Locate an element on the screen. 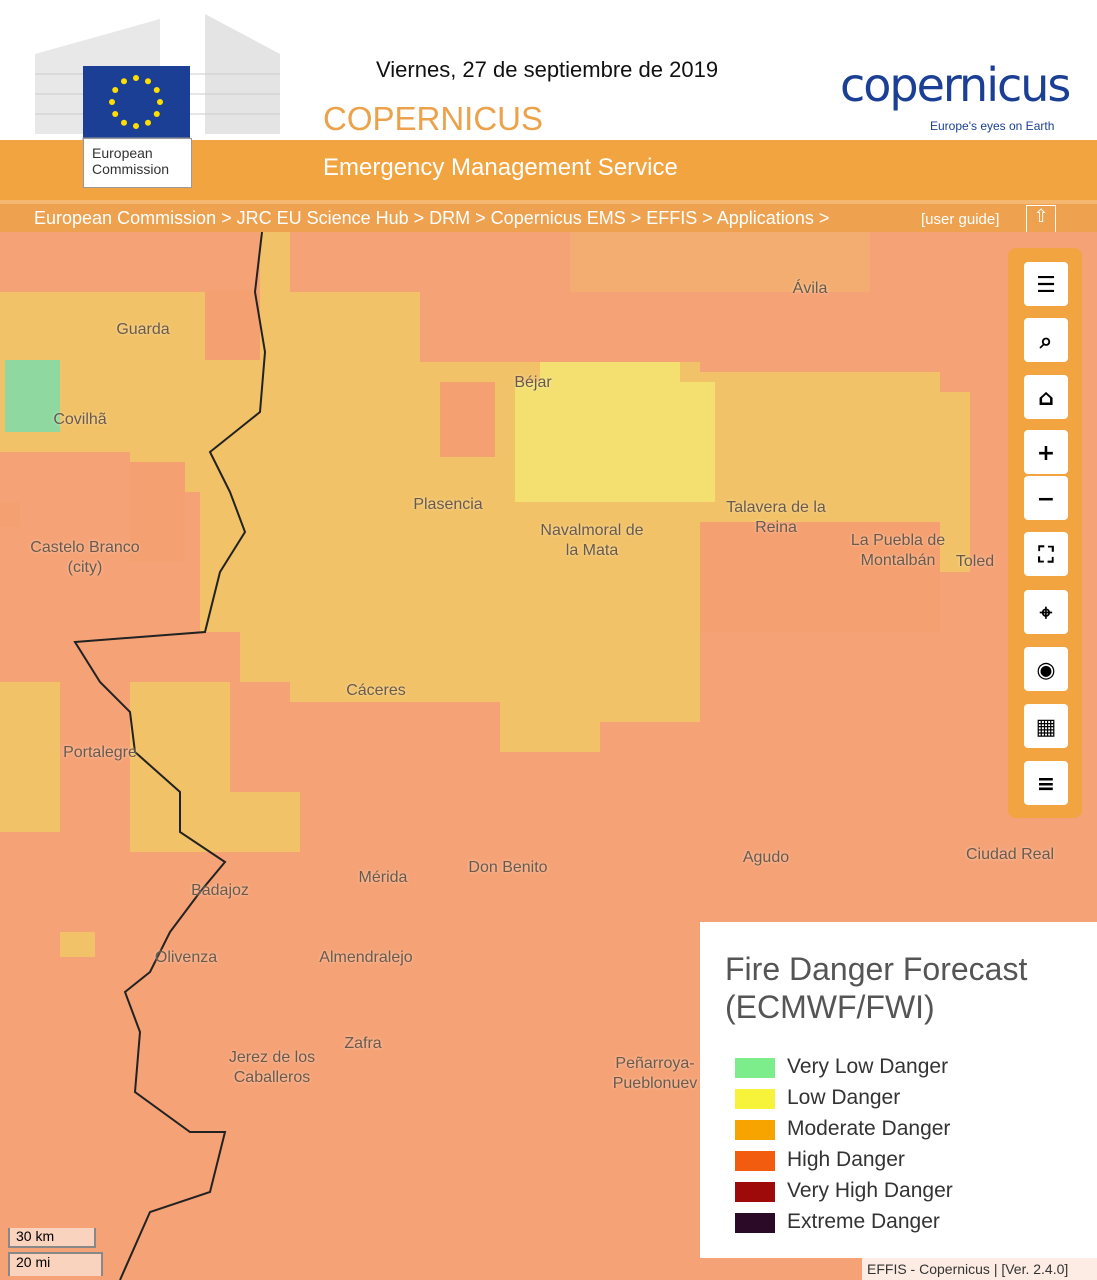  place-label: Toled is located at coordinates (975, 561).